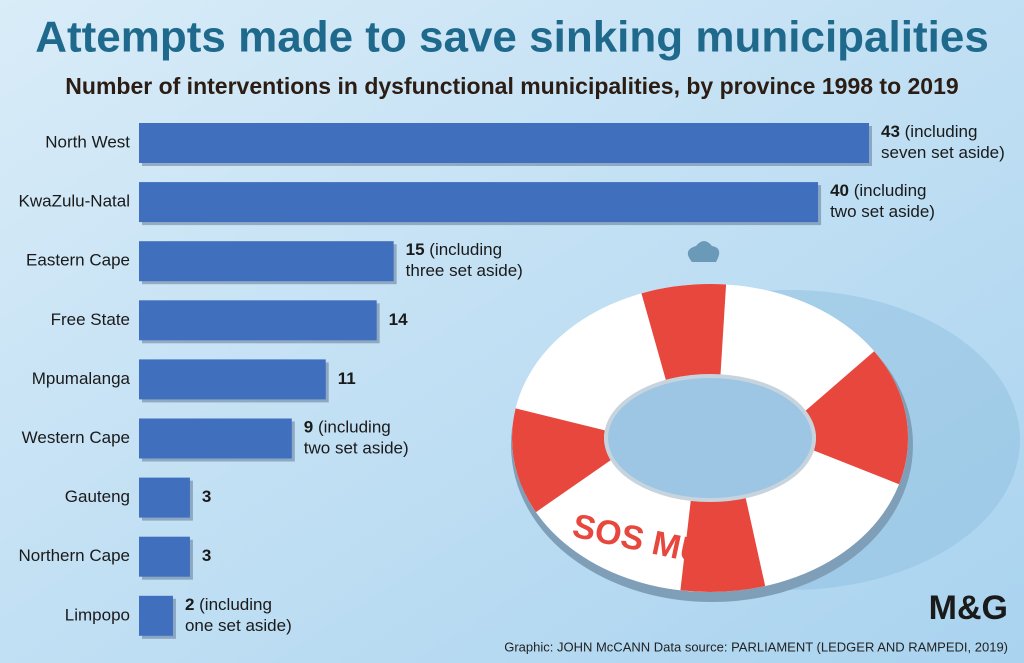  What do you see at coordinates (97, 614) in the screenshot?
I see `category-label: Limpopo` at bounding box center [97, 614].